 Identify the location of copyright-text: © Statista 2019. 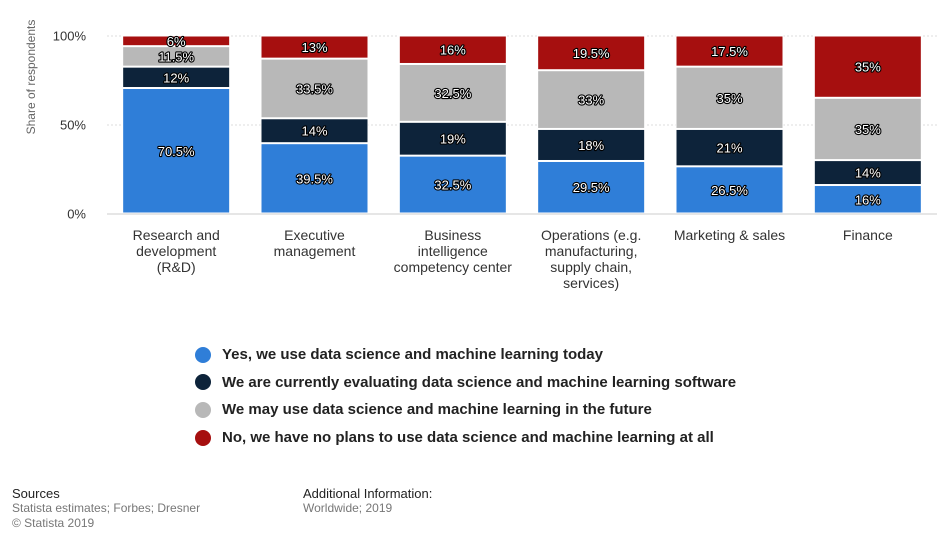
(53, 523).